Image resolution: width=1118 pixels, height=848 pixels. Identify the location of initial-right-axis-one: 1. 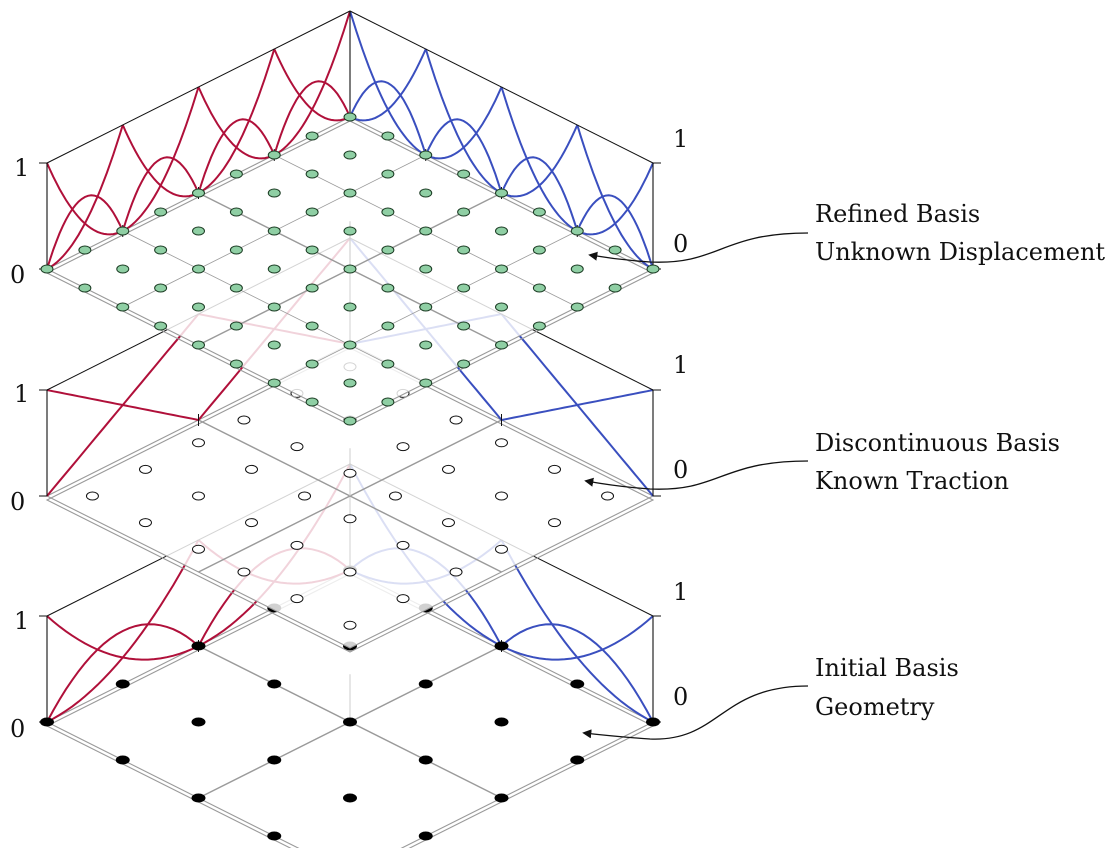
(680, 592).